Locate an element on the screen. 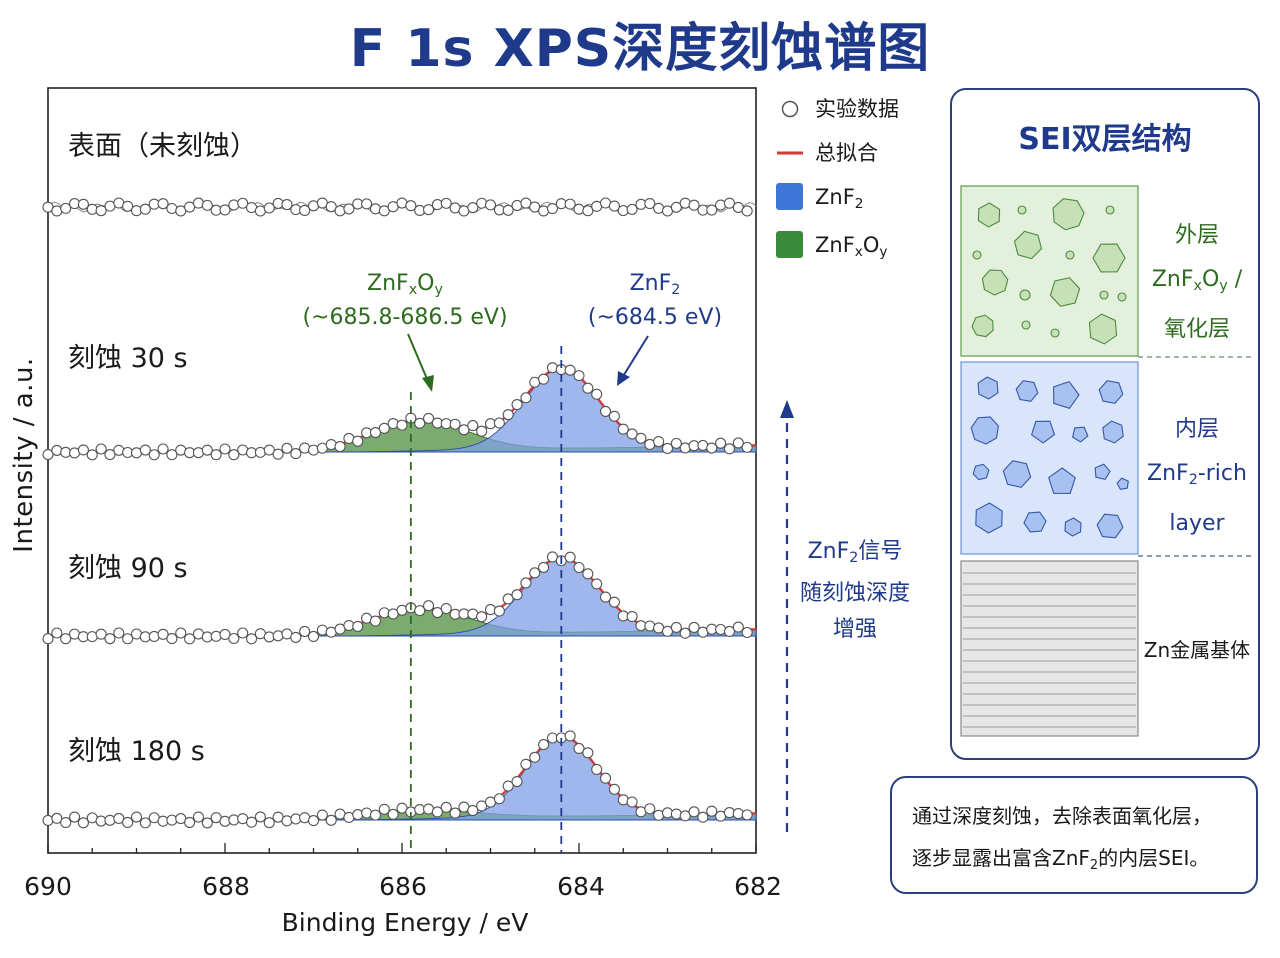  green-swatch-icon is located at coordinates (789, 244).